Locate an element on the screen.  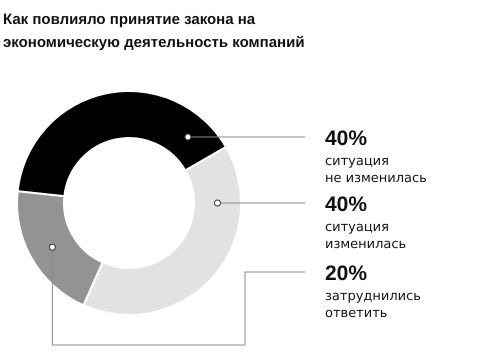
slice-label: затруднились ответить is located at coordinates (373, 305).